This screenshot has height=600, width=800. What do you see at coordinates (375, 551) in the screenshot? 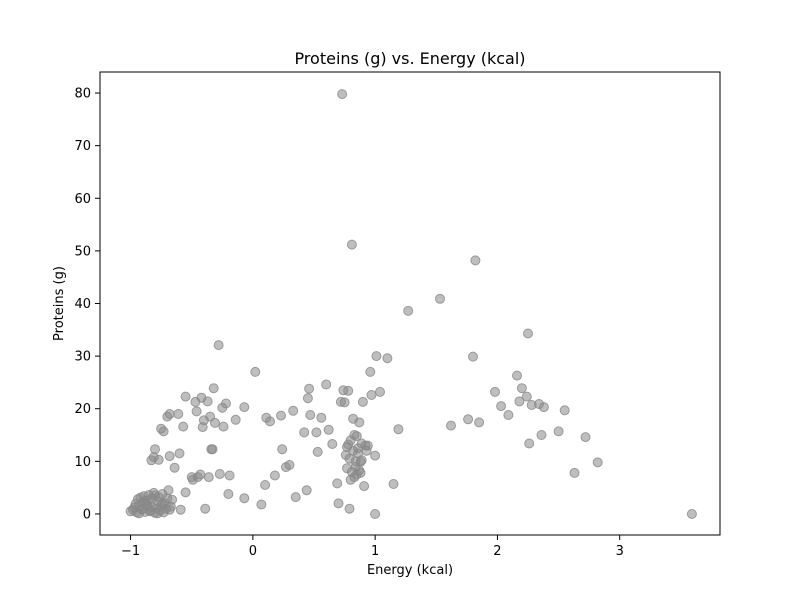
I see `x-tick-label: 1` at bounding box center [375, 551].